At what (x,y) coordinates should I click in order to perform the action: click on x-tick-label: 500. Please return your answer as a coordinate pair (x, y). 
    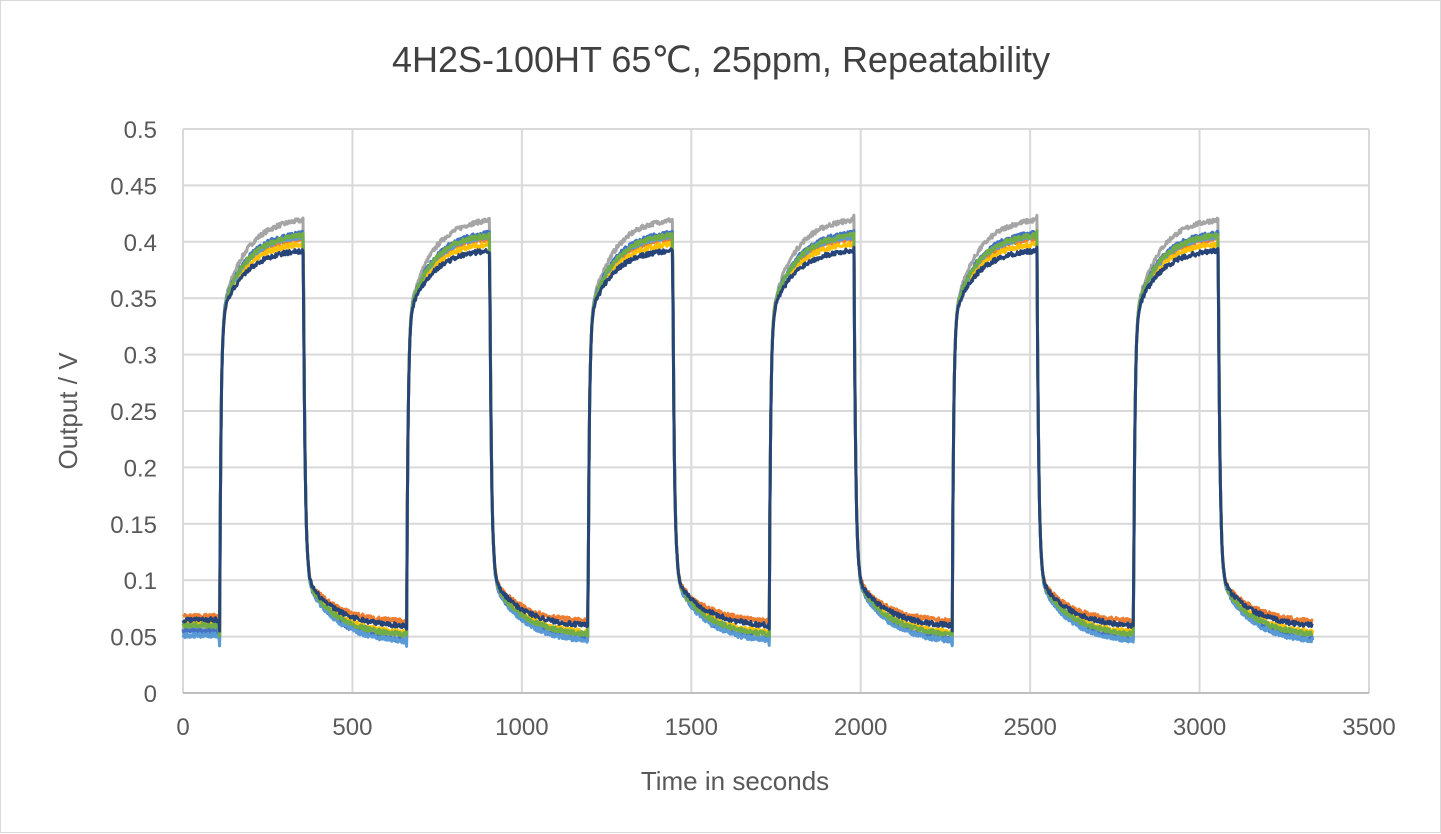
    Looking at the image, I should click on (352, 727).